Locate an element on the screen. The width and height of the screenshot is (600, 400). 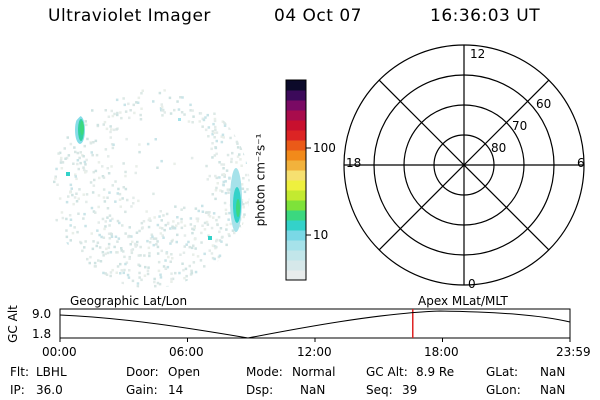
glon-label: GLon: is located at coordinates (503, 390).